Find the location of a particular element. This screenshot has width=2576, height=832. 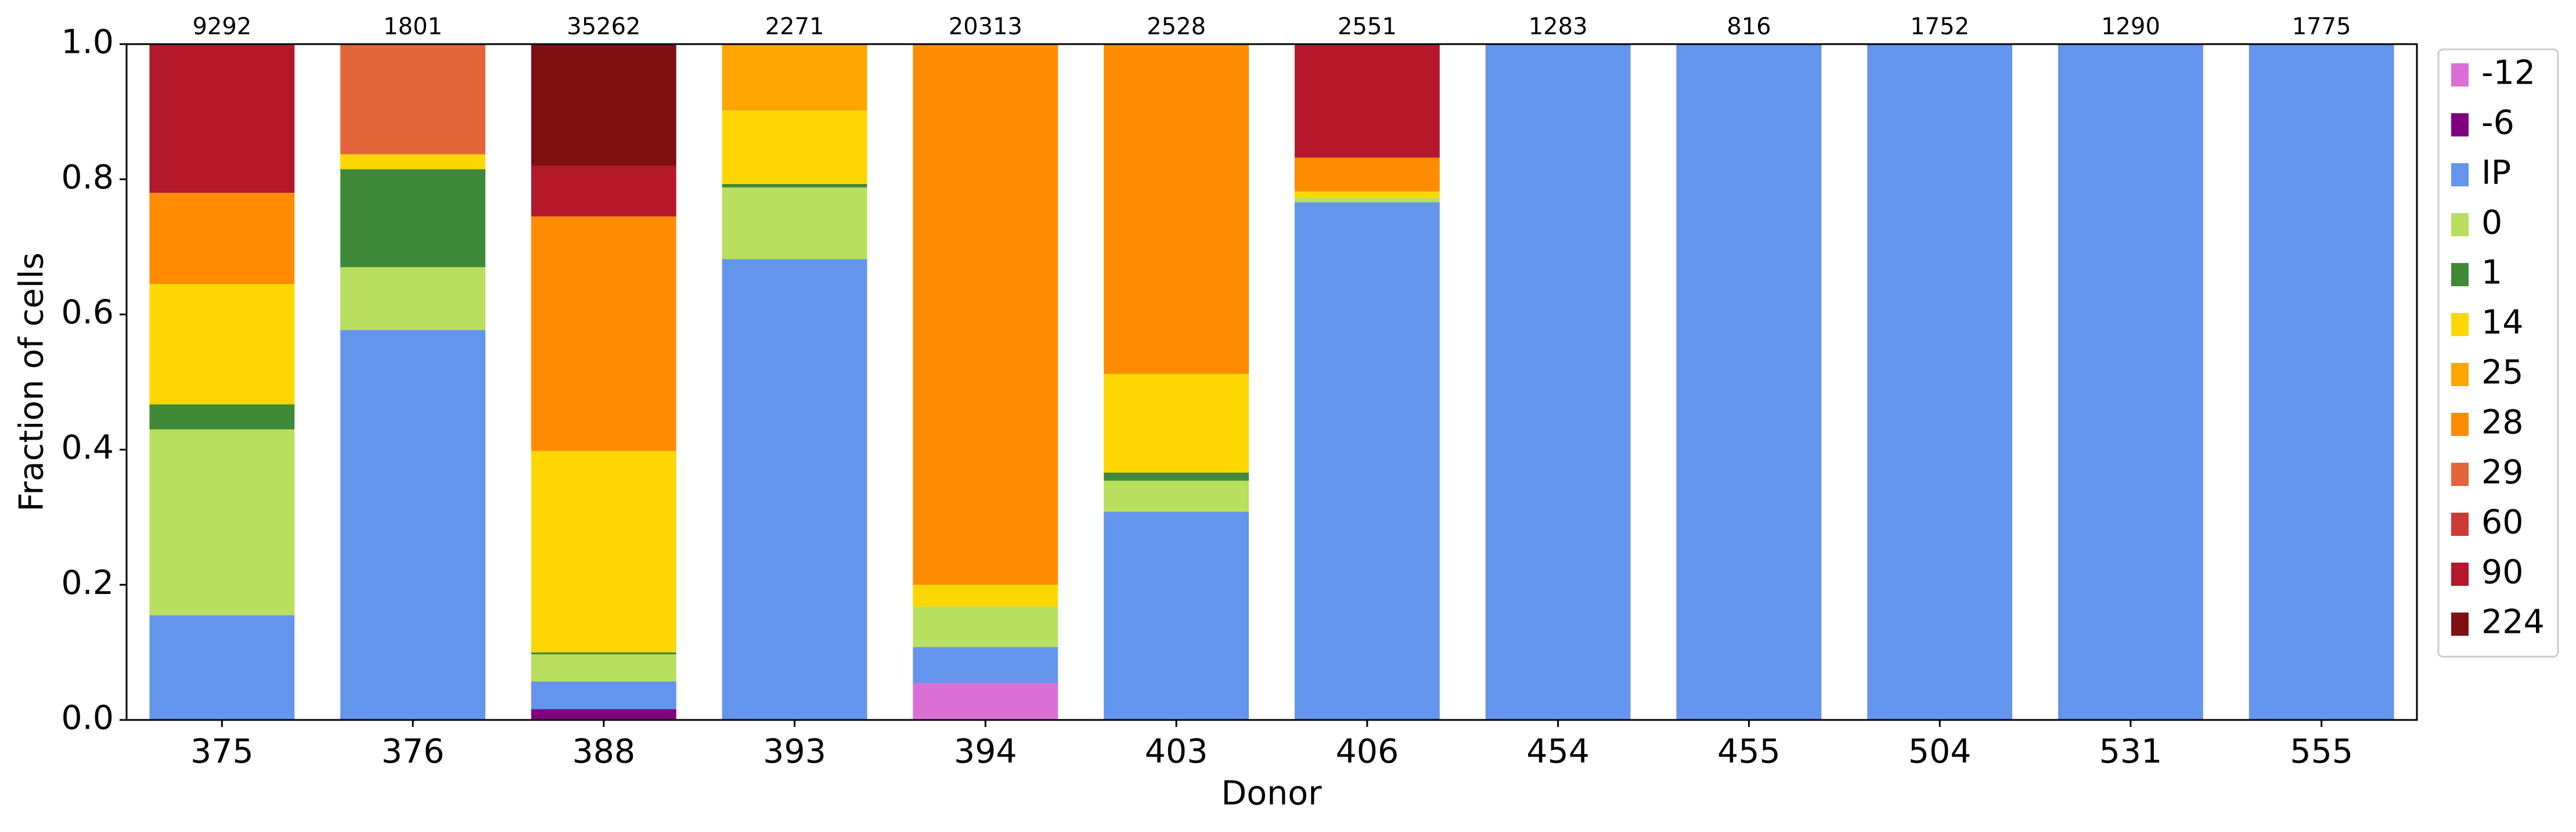

x-tick-label: 531 is located at coordinates (2130, 752).